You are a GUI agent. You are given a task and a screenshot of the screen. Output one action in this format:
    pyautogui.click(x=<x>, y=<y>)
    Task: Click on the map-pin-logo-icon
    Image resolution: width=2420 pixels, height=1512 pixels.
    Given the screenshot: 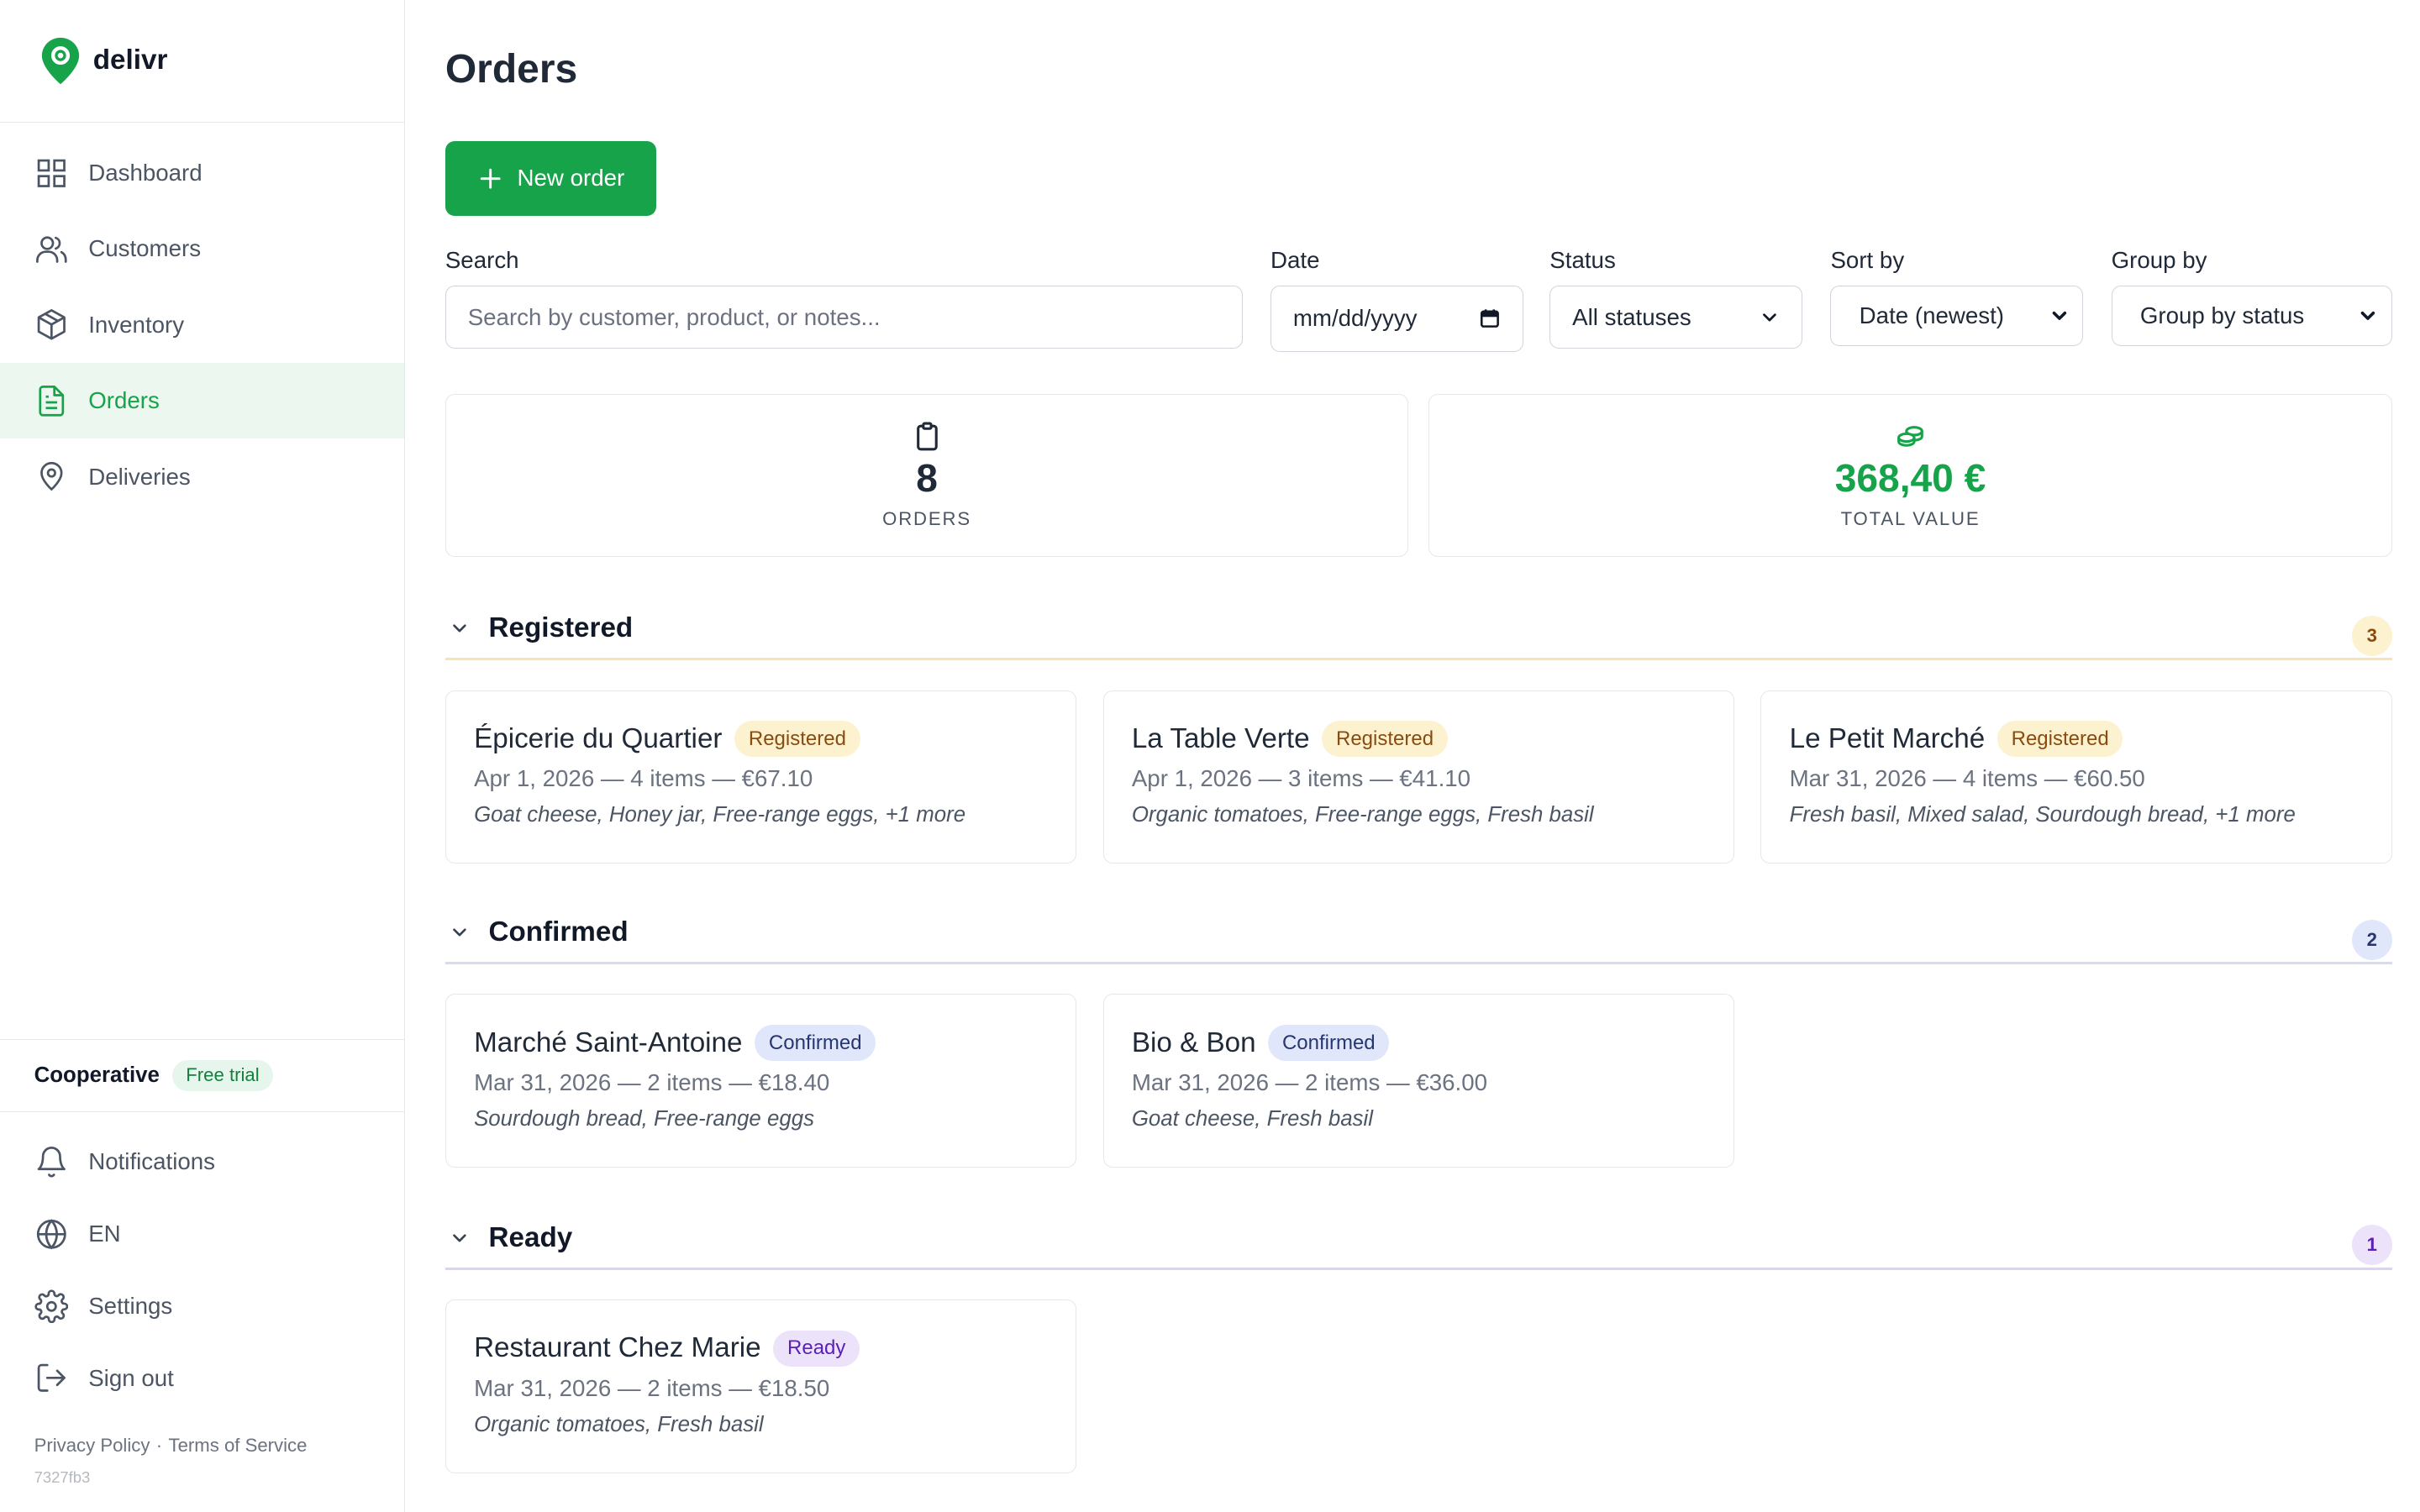 What is the action you would take?
    pyautogui.click(x=60, y=61)
    